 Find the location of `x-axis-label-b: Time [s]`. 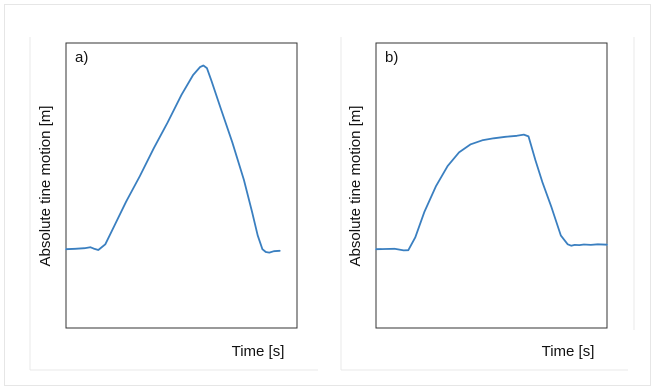

x-axis-label-b: Time [s] is located at coordinates (568, 351).